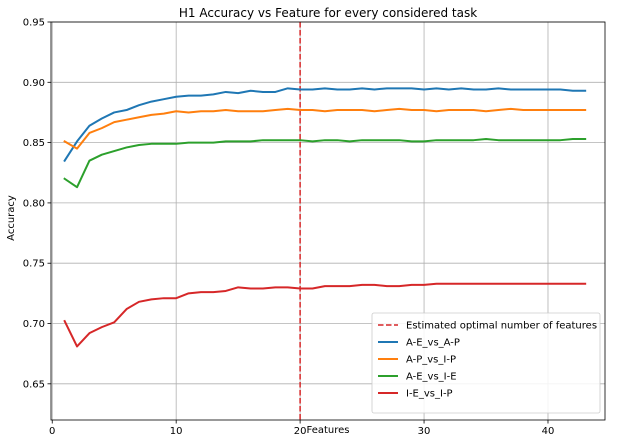  Describe the element at coordinates (34, 324) in the screenshot. I see `y-tick-label: 0.70` at that location.